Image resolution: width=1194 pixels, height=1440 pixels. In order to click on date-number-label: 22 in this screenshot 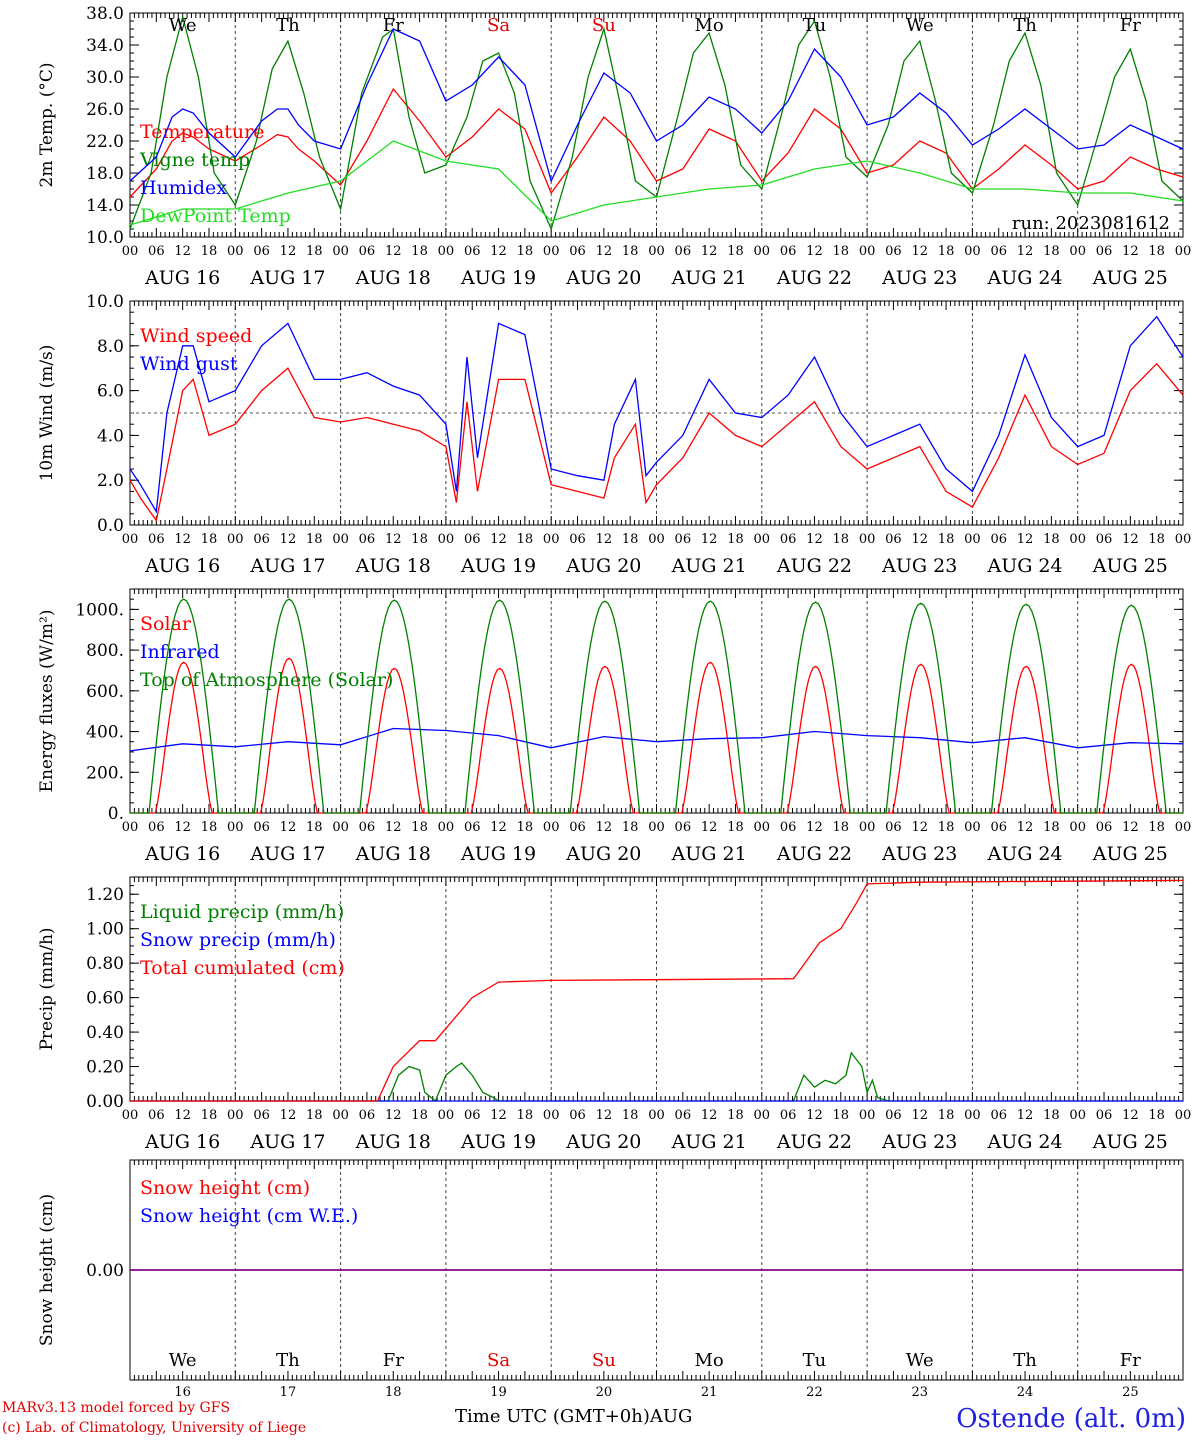, I will do `click(814, 1392)`.